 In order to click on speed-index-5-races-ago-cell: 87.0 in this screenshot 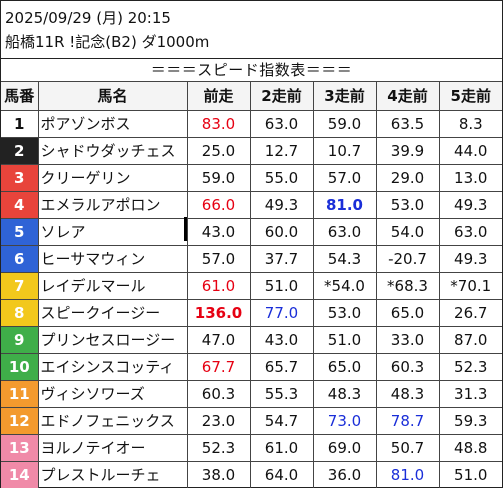, I will do `click(470, 340)`.